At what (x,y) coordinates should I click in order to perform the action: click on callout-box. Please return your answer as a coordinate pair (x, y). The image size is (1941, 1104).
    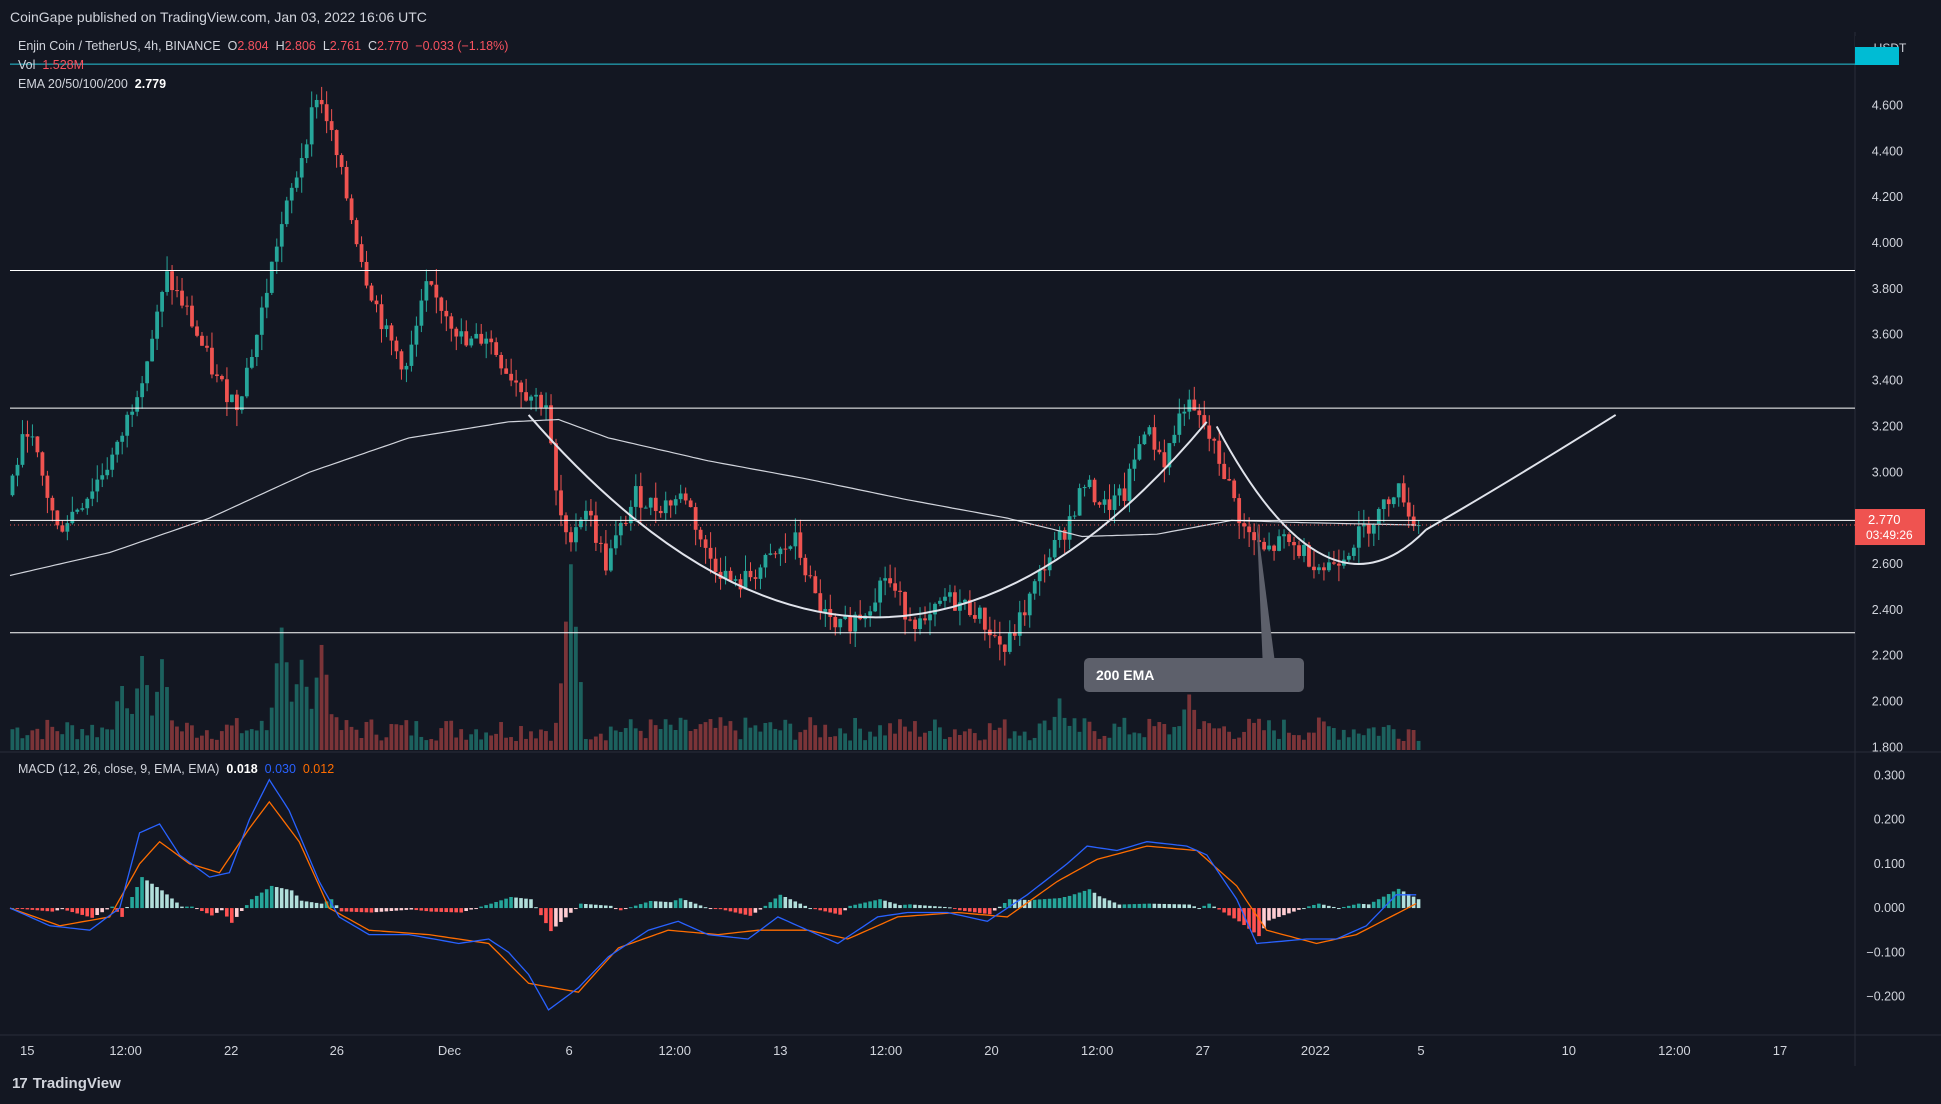
    Looking at the image, I should click on (1194, 675).